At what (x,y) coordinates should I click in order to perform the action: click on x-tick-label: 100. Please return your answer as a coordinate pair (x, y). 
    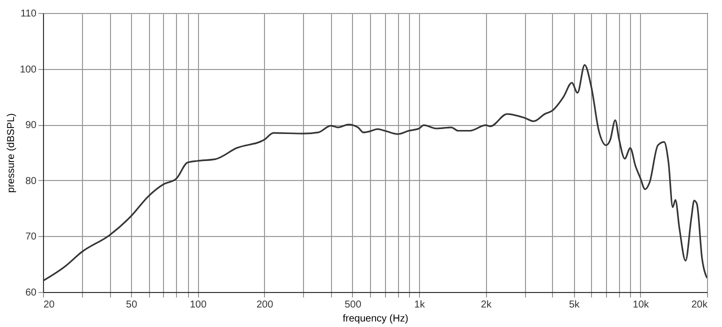
    Looking at the image, I should click on (198, 305).